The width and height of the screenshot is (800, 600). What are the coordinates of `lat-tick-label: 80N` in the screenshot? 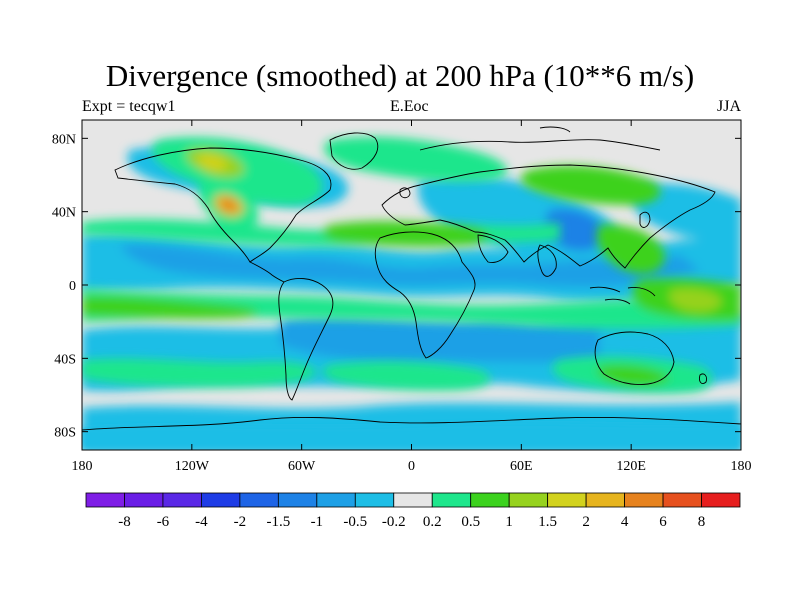 It's located at (64, 139).